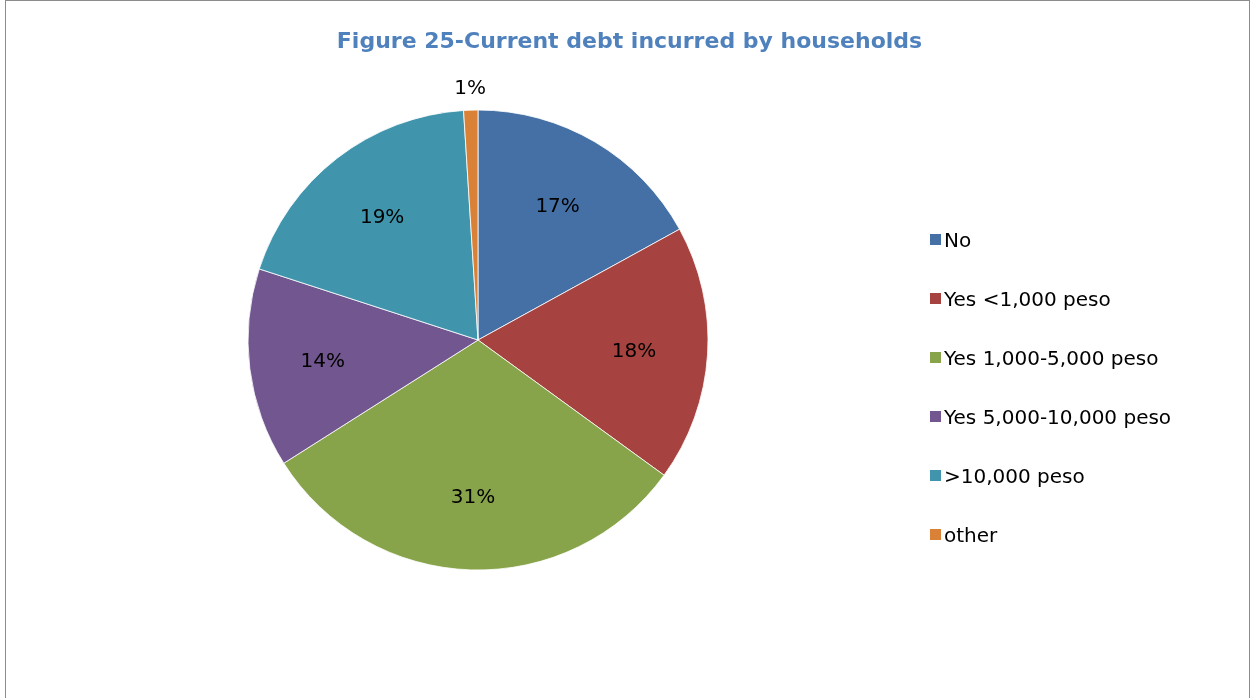 The width and height of the screenshot is (1251, 698). I want to click on data-label: 14%, so click(323, 359).